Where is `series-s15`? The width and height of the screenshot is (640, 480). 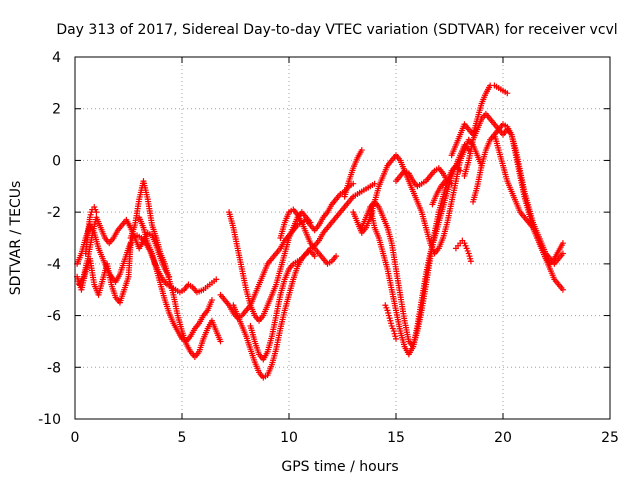
series-s15 is located at coordinates (479, 120).